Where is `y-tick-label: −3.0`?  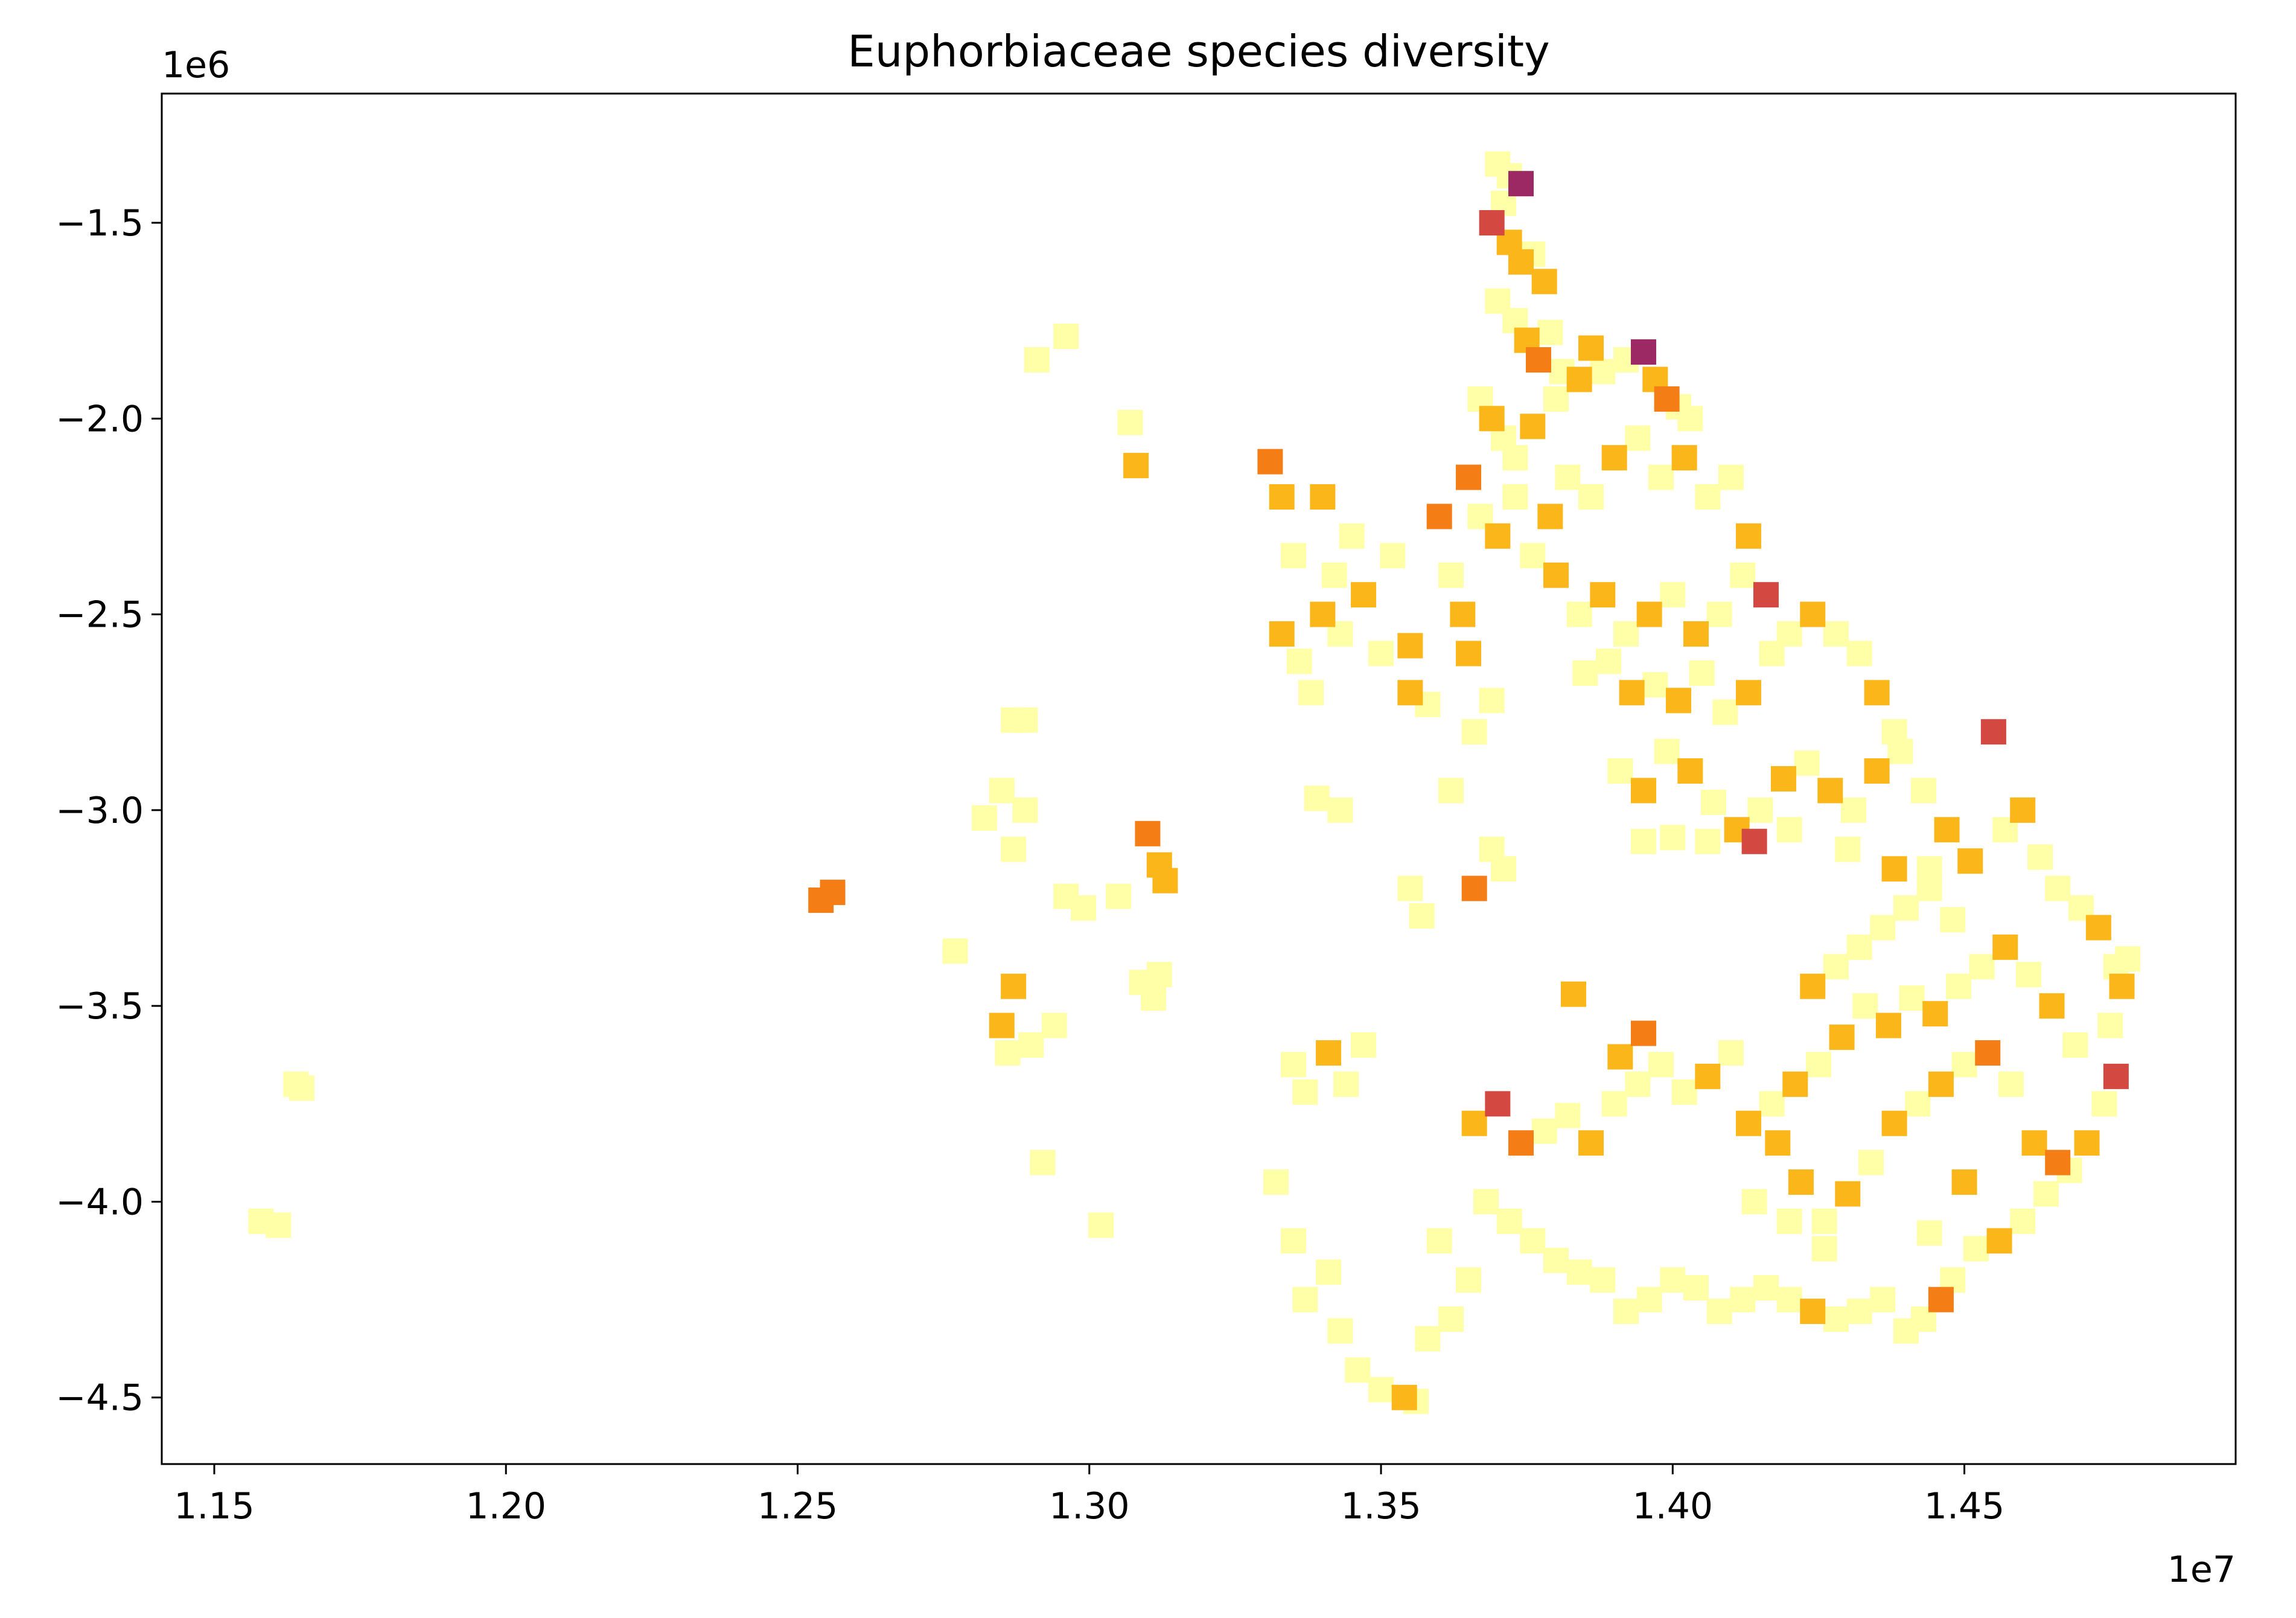 y-tick-label: −3.0 is located at coordinates (100, 811).